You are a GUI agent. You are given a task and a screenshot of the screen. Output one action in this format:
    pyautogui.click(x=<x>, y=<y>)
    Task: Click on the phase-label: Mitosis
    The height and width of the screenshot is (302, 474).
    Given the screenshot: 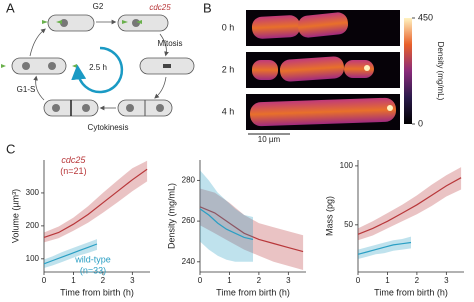 What is the action you would take?
    pyautogui.click(x=170, y=43)
    